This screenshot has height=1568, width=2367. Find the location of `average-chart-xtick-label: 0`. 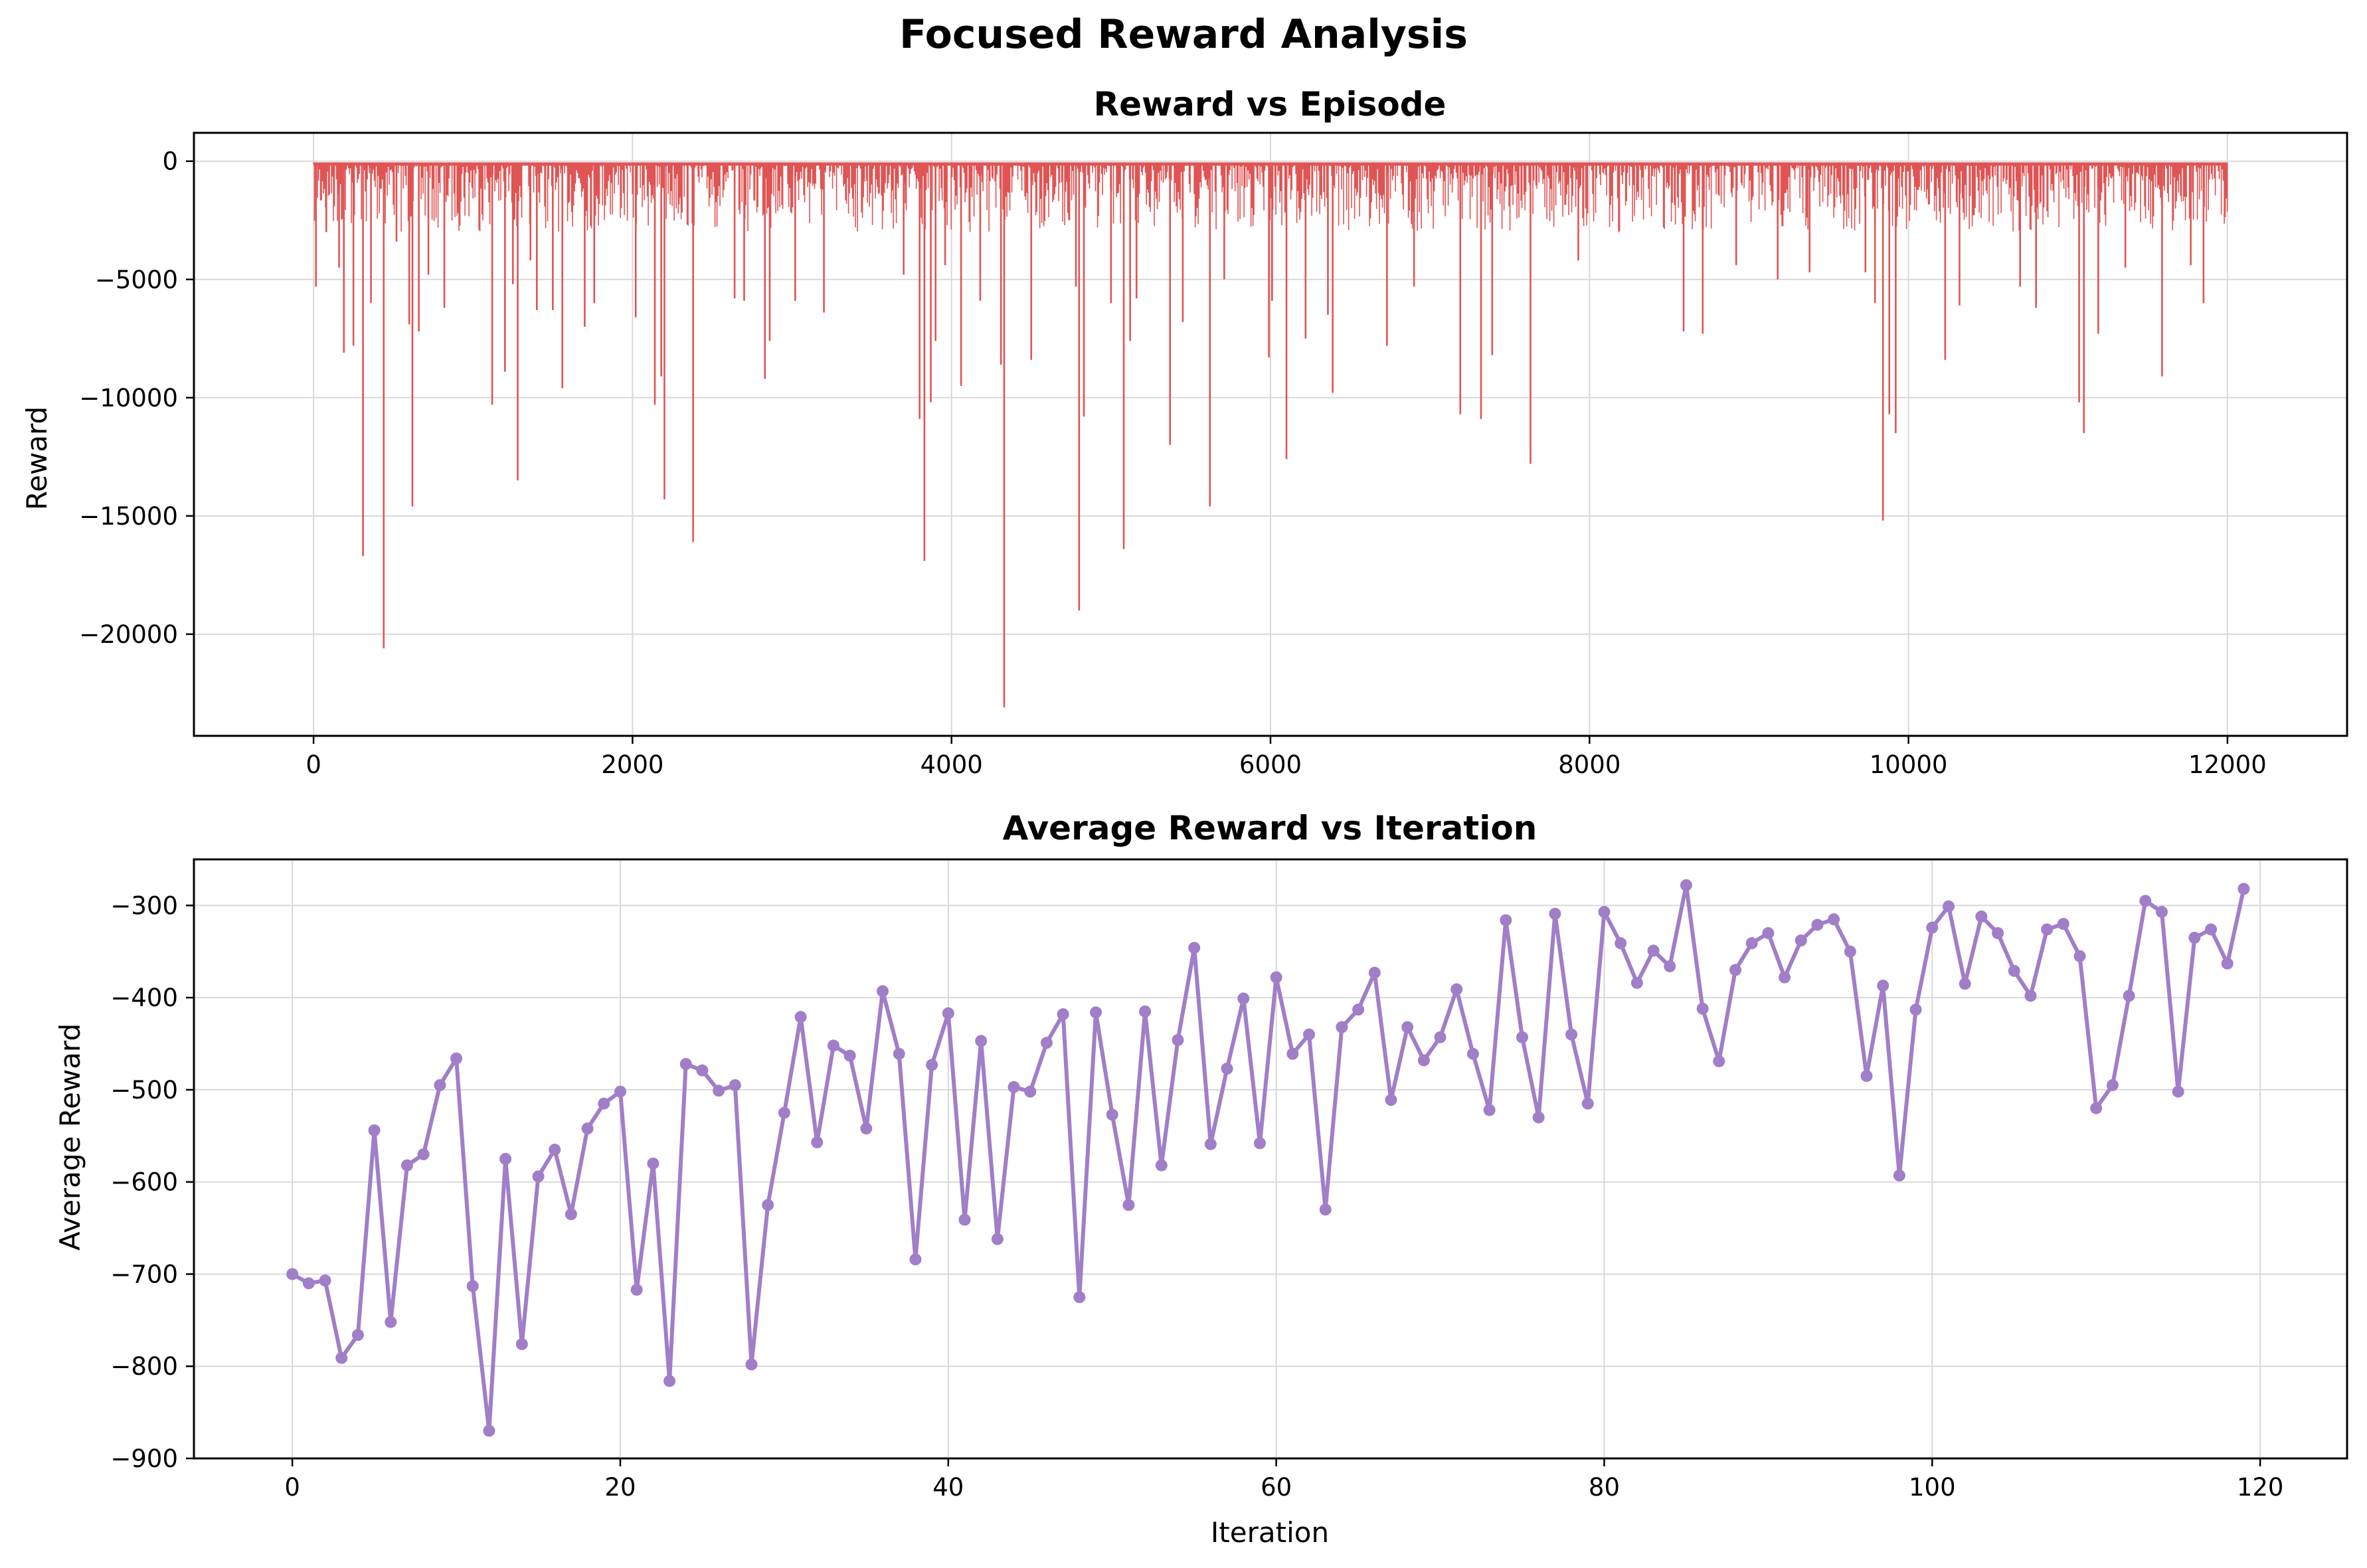

average-chart-xtick-label: 0 is located at coordinates (292, 1487).